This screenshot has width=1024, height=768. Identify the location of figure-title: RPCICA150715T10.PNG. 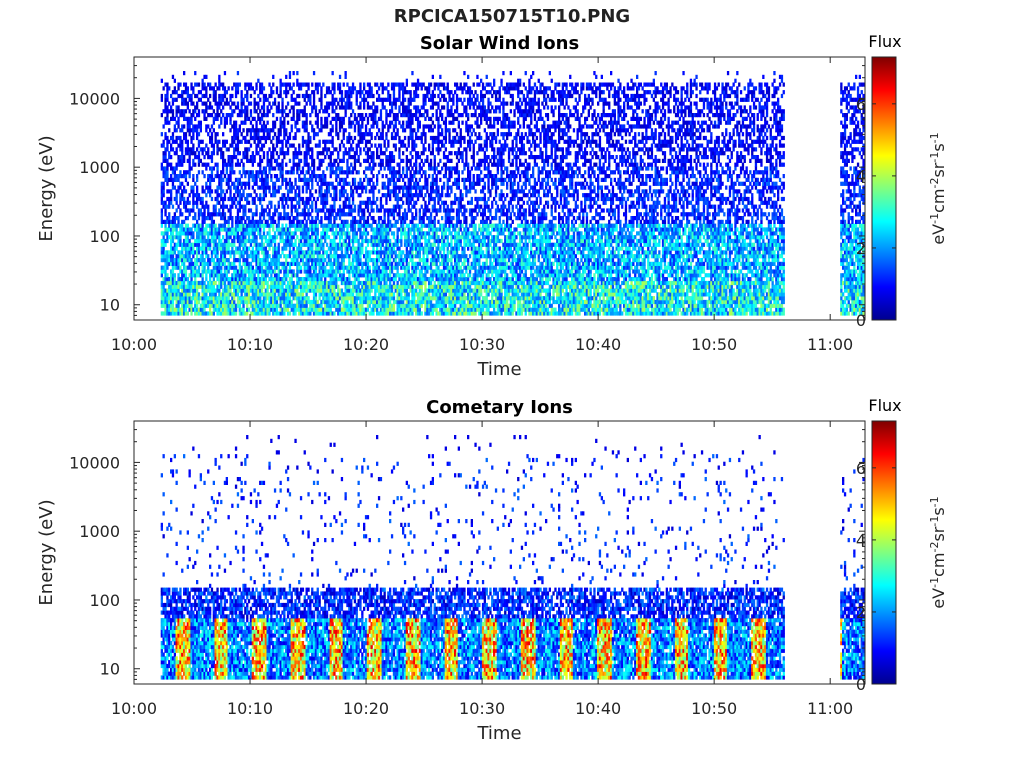
(512, 16).